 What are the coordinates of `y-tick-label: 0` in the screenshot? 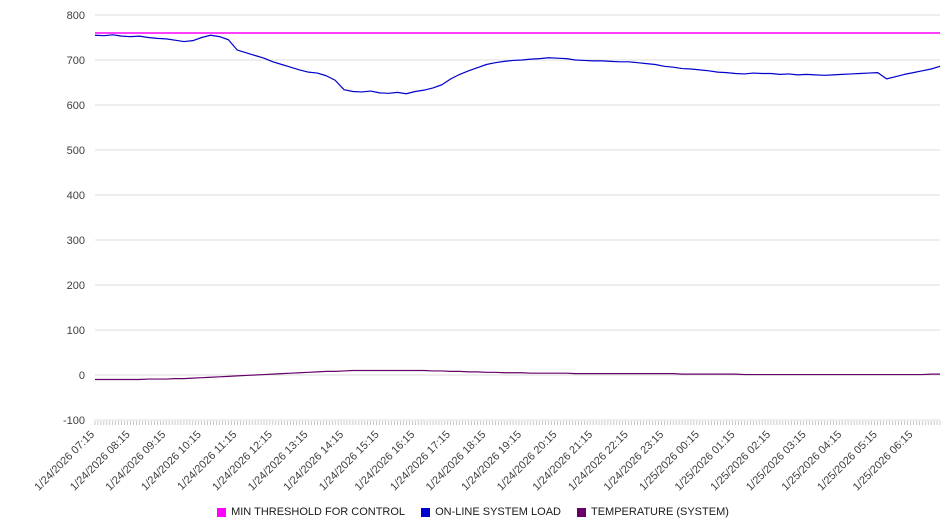 It's located at (82, 376).